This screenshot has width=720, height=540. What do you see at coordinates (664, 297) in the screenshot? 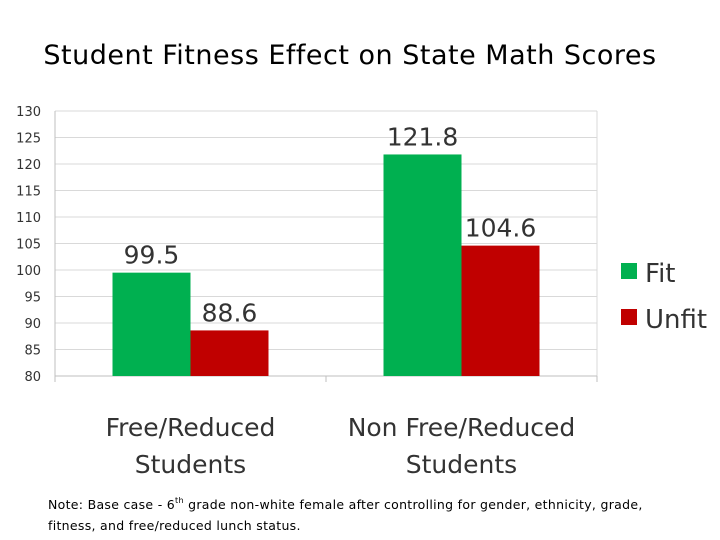
I see `legend: Fit Unfit` at bounding box center [664, 297].